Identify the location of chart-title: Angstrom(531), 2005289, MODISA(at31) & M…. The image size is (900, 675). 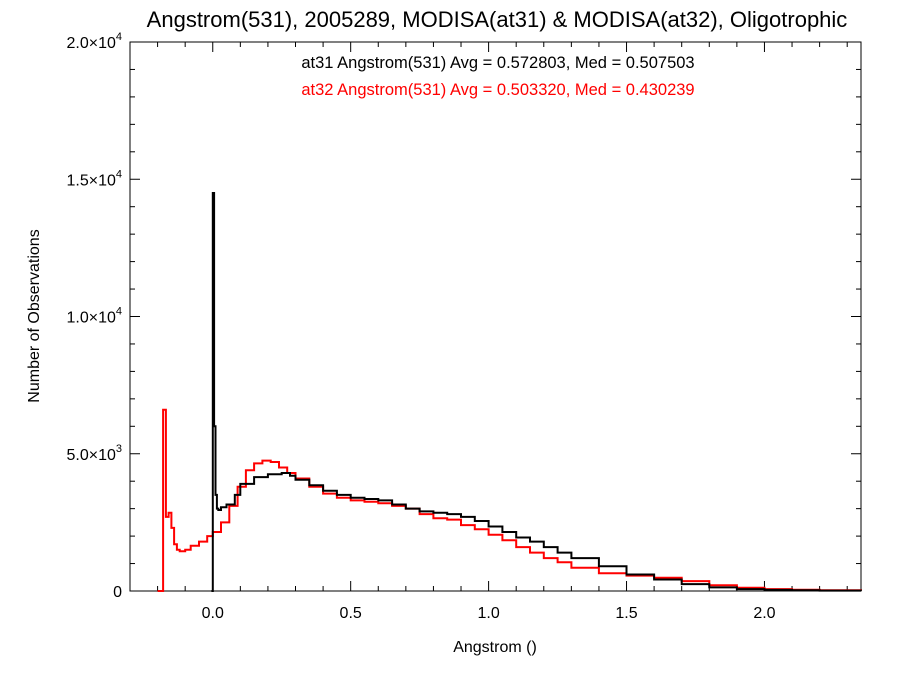
(497, 19).